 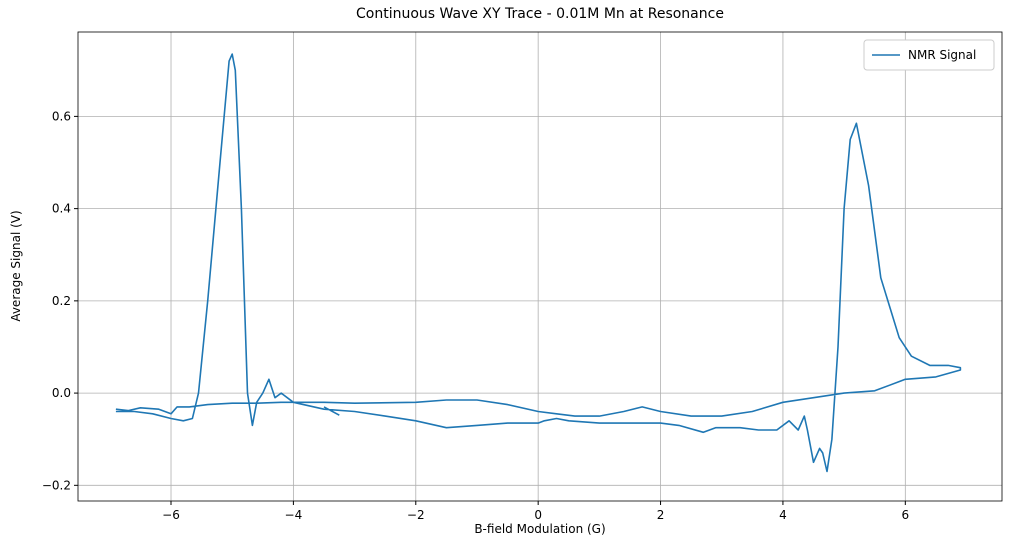 What do you see at coordinates (942, 55) in the screenshot?
I see `legend-label: NMR Signal` at bounding box center [942, 55].